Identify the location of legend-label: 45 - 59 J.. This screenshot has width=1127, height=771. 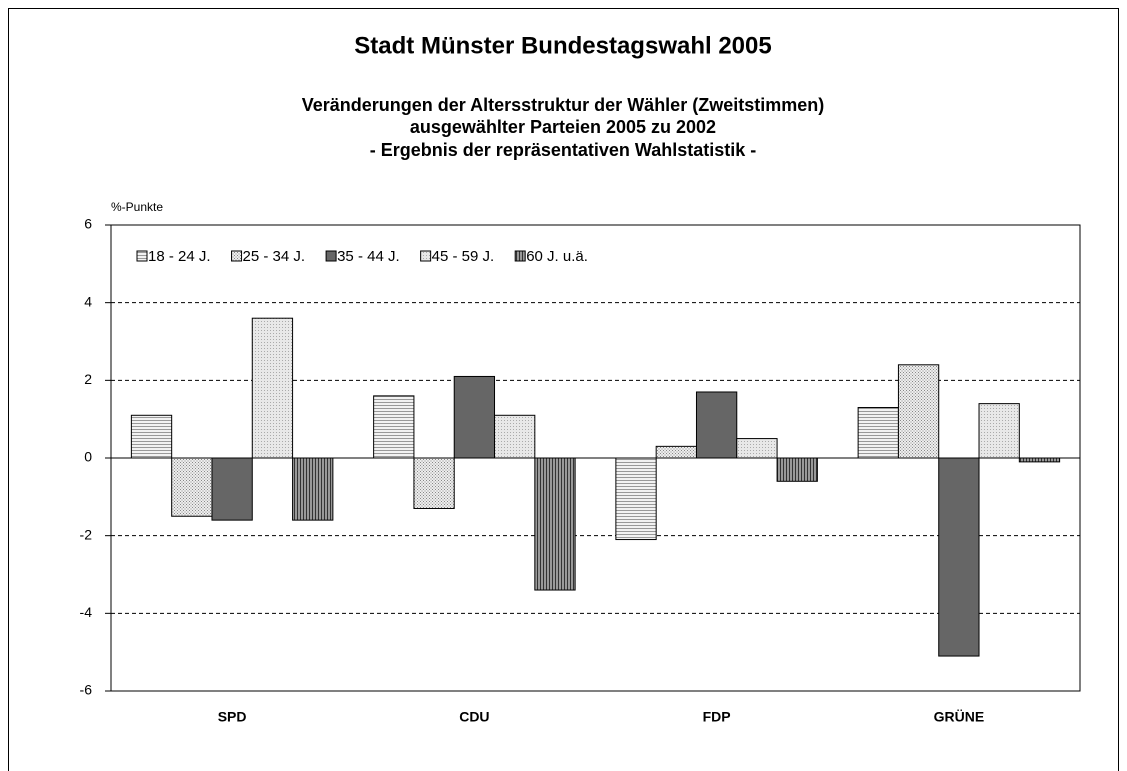
(463, 256).